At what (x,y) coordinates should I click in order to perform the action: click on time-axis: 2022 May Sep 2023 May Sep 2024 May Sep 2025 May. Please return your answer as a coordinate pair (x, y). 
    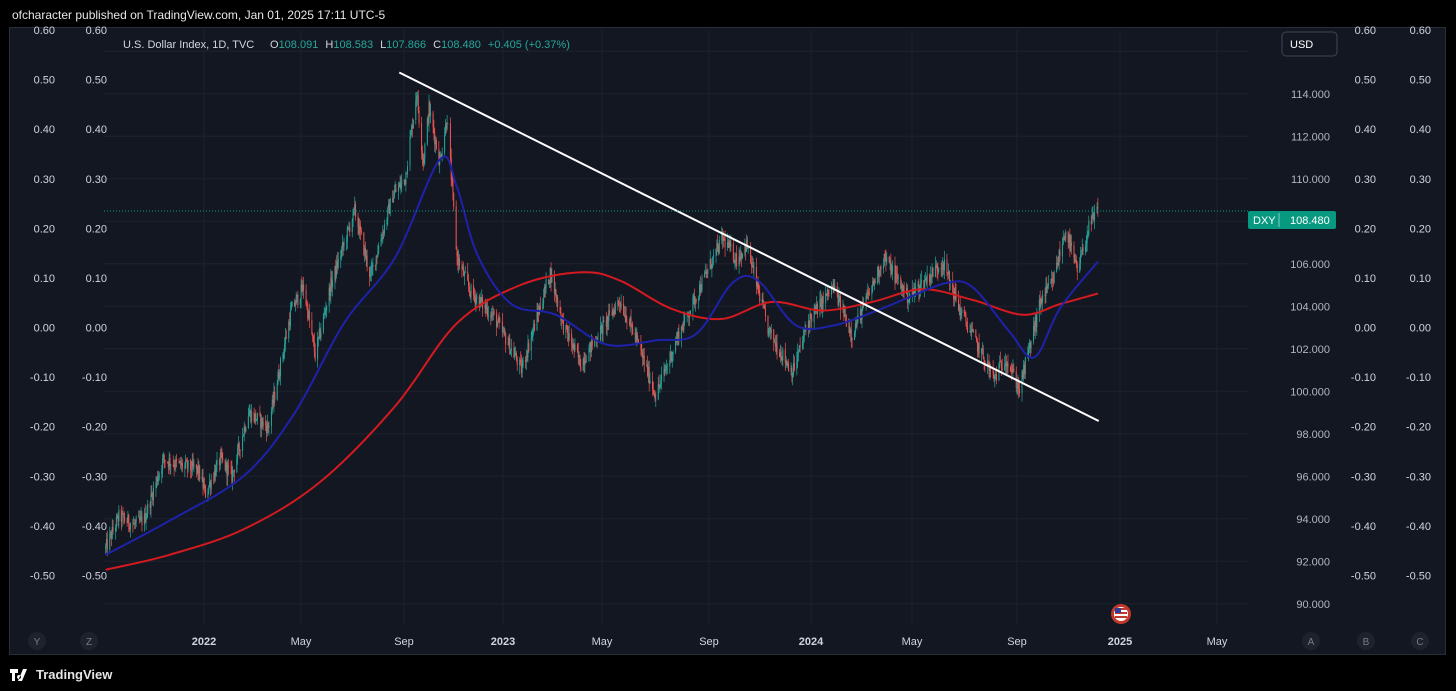
    Looking at the image, I should click on (710, 642).